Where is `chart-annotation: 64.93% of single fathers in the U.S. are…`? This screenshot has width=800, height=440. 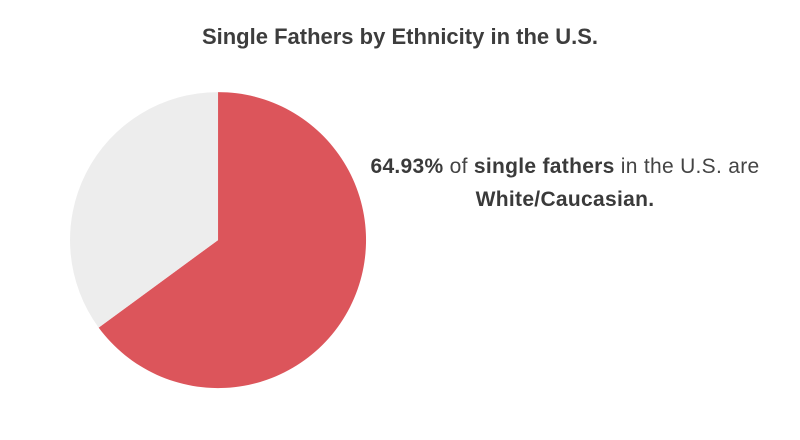 chart-annotation: 64.93% of single fathers in the U.S. are… is located at coordinates (565, 183).